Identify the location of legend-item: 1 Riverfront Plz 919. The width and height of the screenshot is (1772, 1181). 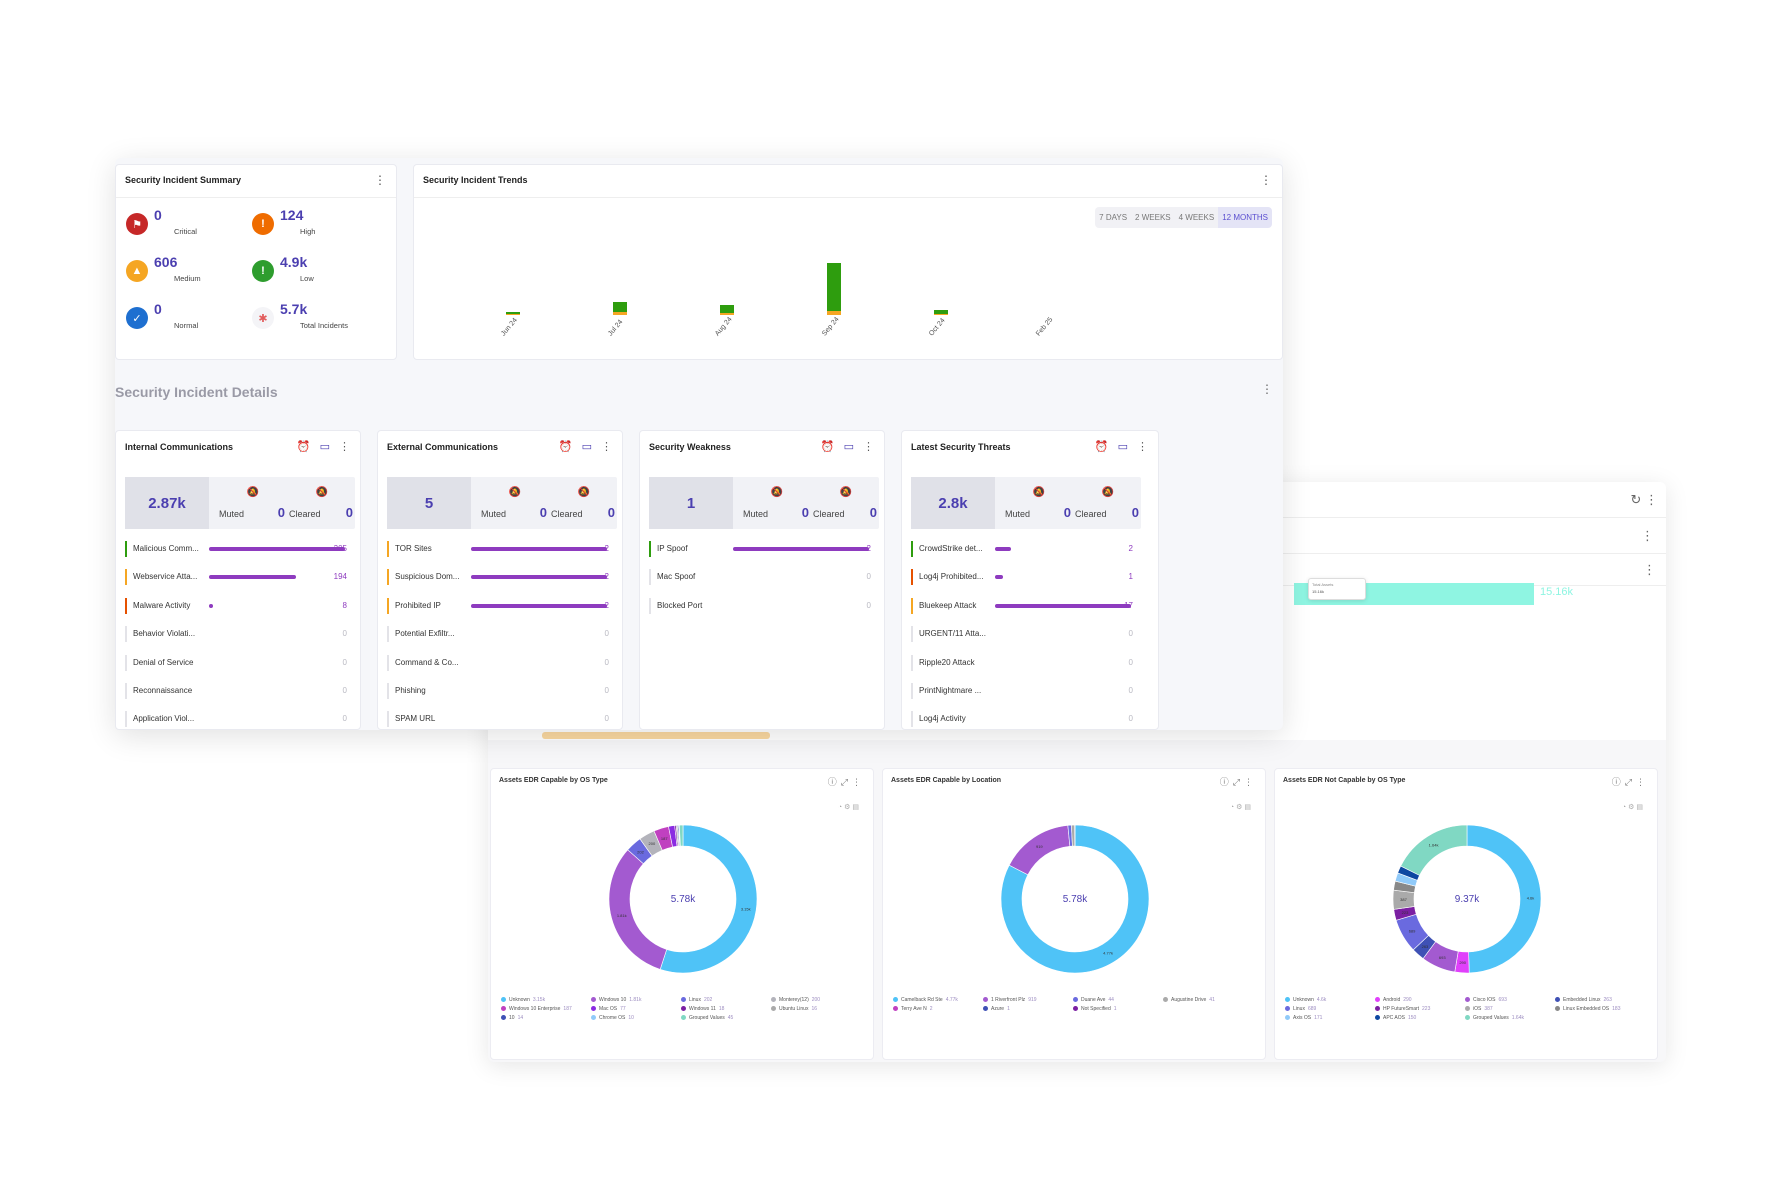
(1028, 1000).